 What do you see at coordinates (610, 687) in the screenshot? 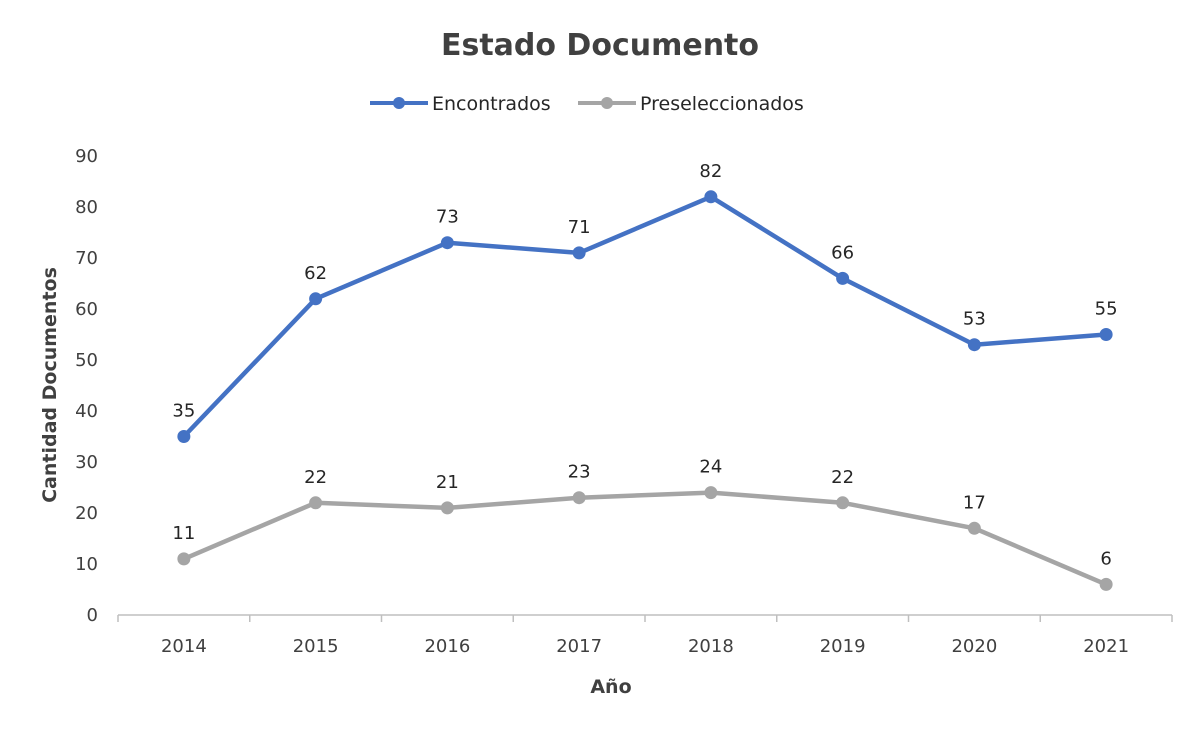
I see `x-axis-title: Año` at bounding box center [610, 687].